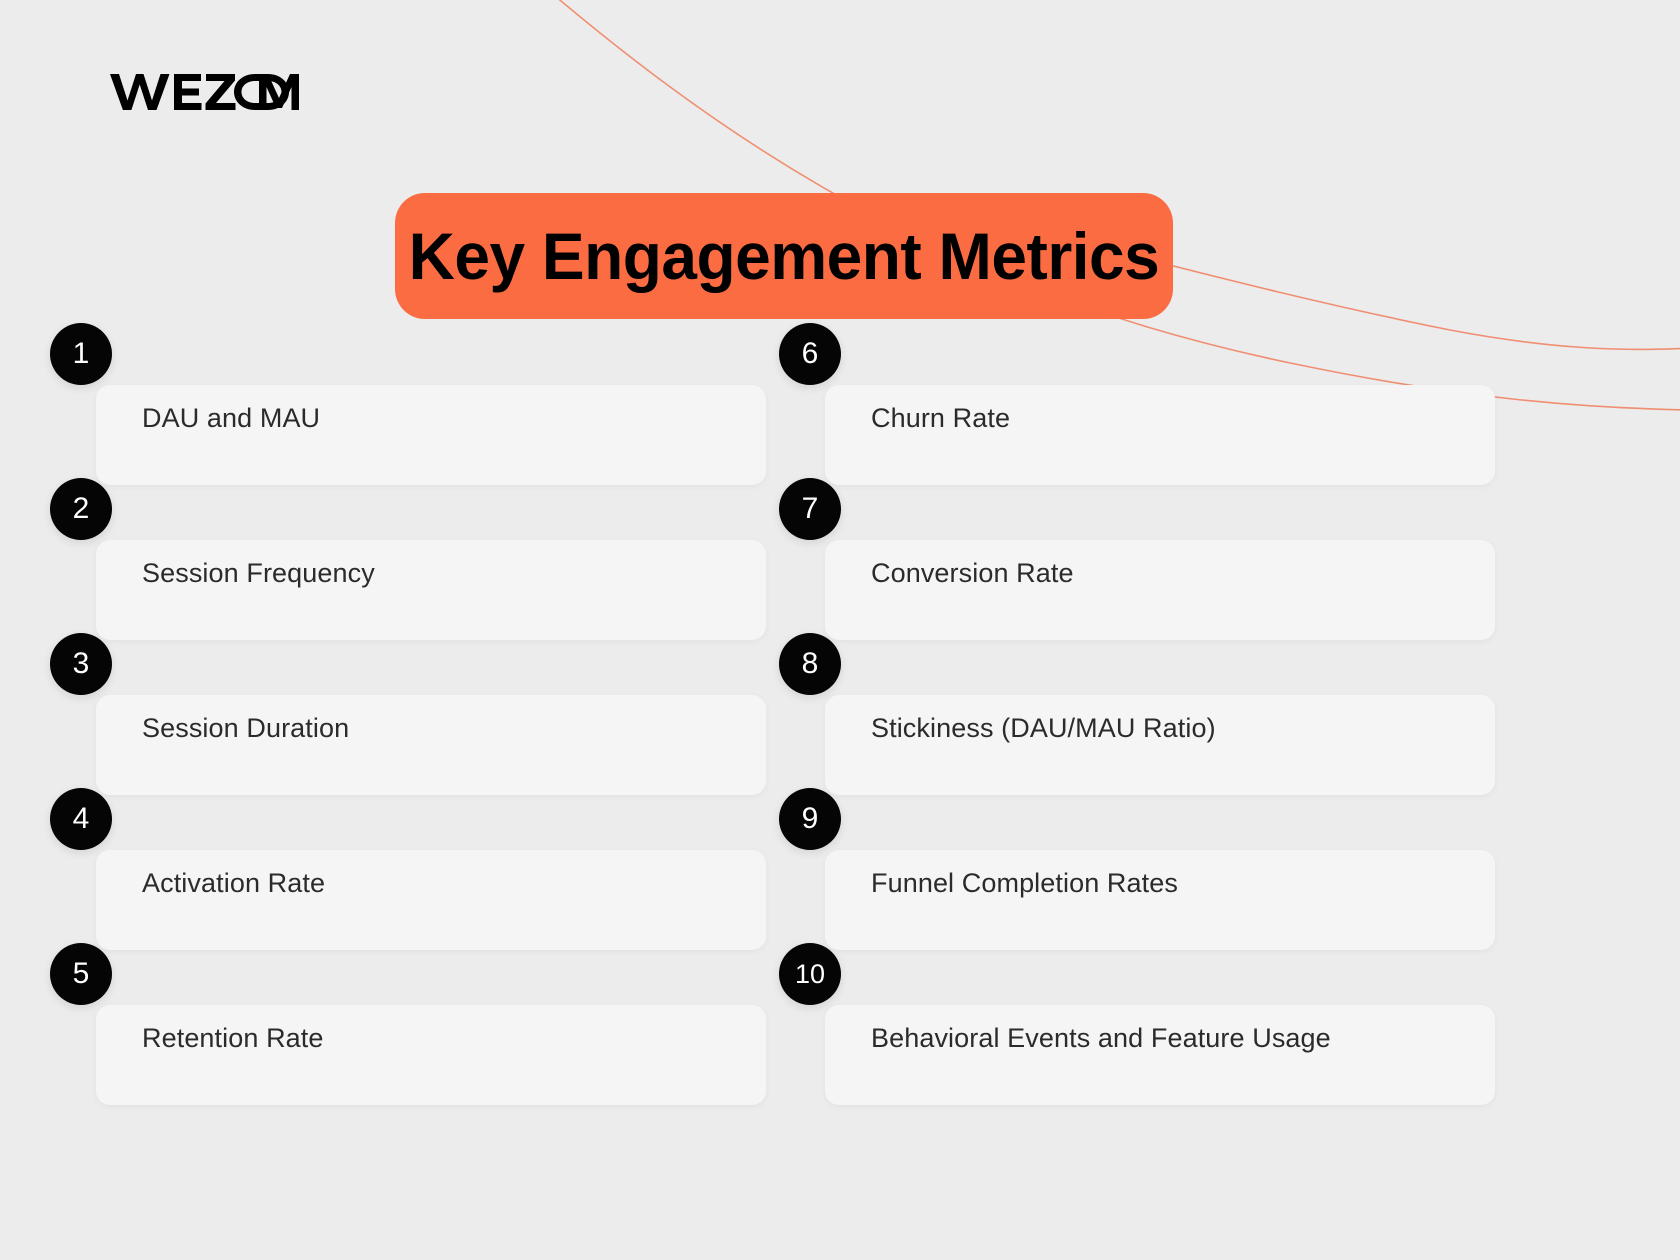  What do you see at coordinates (810, 974) in the screenshot?
I see `metric-number-badge: 10` at bounding box center [810, 974].